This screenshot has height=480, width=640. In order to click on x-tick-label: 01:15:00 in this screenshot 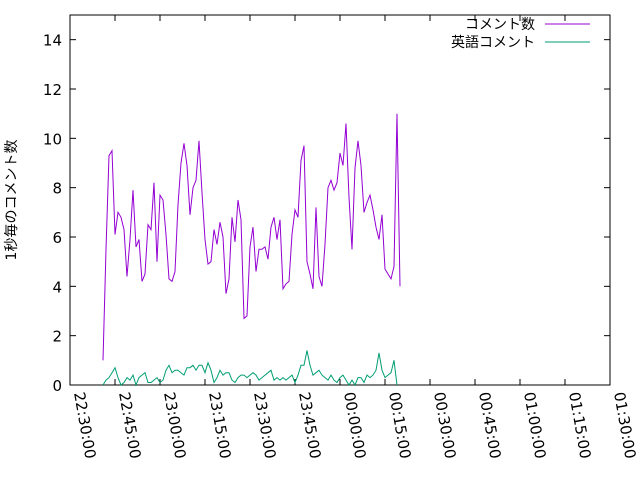, I will do `click(579, 425)`.